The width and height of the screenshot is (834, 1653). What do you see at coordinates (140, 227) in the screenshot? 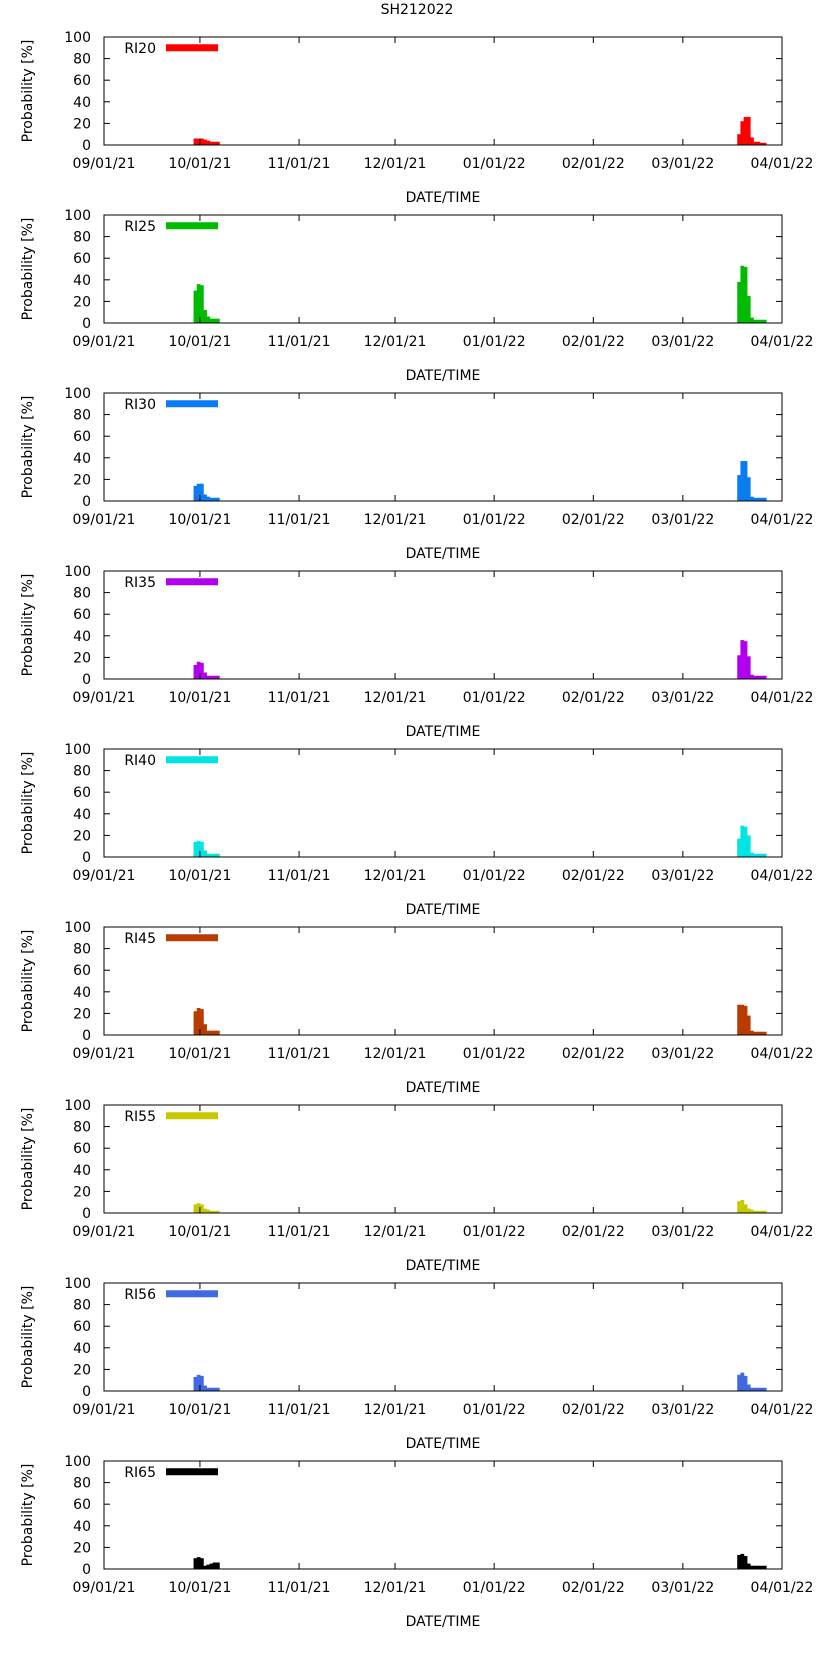
I see `legend-label: RI25` at bounding box center [140, 227].